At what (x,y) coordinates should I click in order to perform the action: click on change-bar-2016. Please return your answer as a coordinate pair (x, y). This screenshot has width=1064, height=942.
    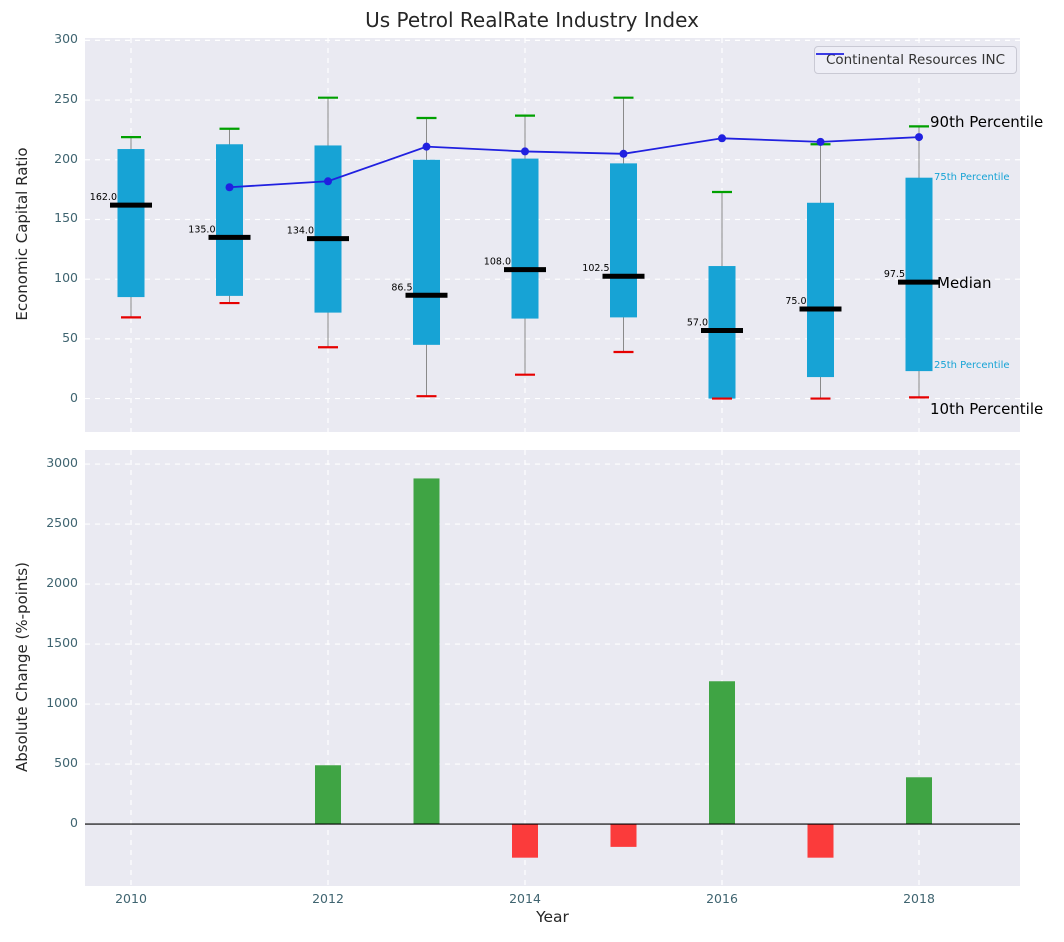
    Looking at the image, I should click on (722, 753).